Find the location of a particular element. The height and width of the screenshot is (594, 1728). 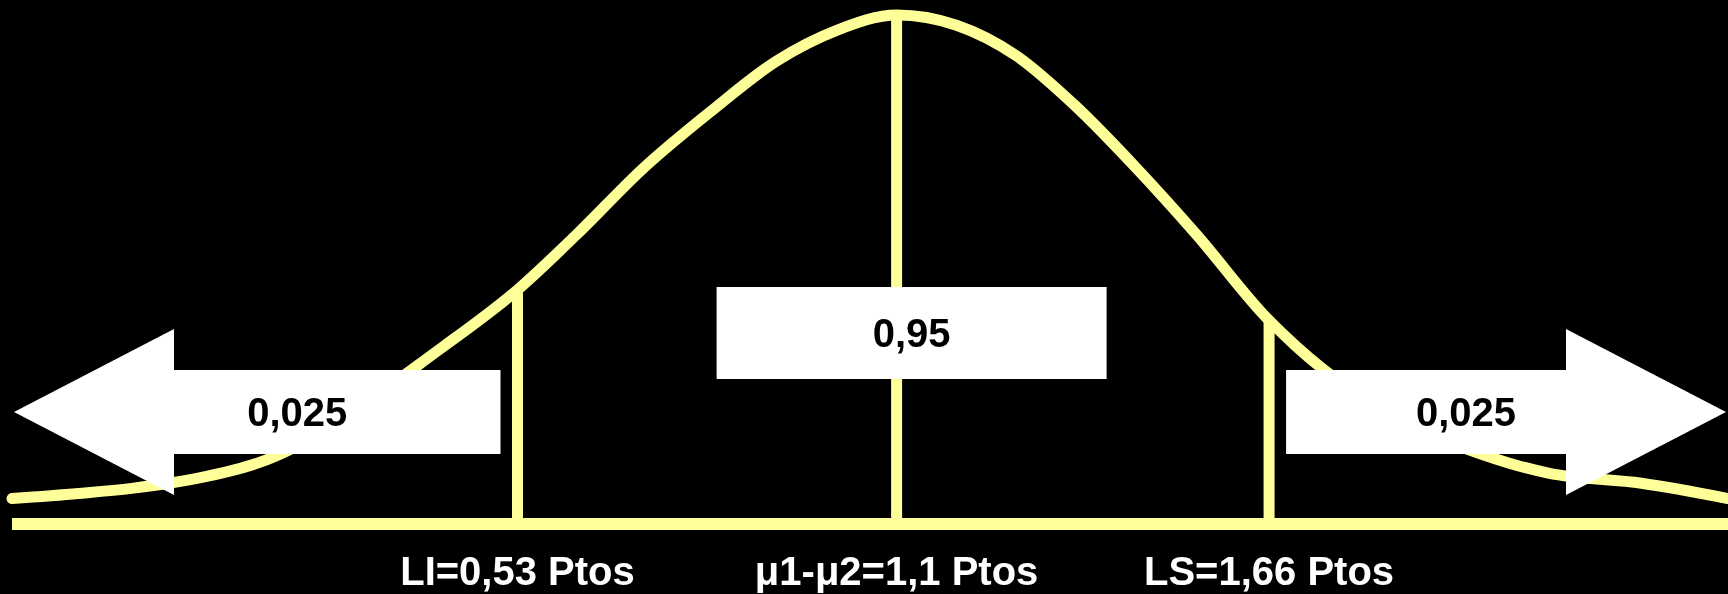

annotation: 0,95 is located at coordinates (911, 333).